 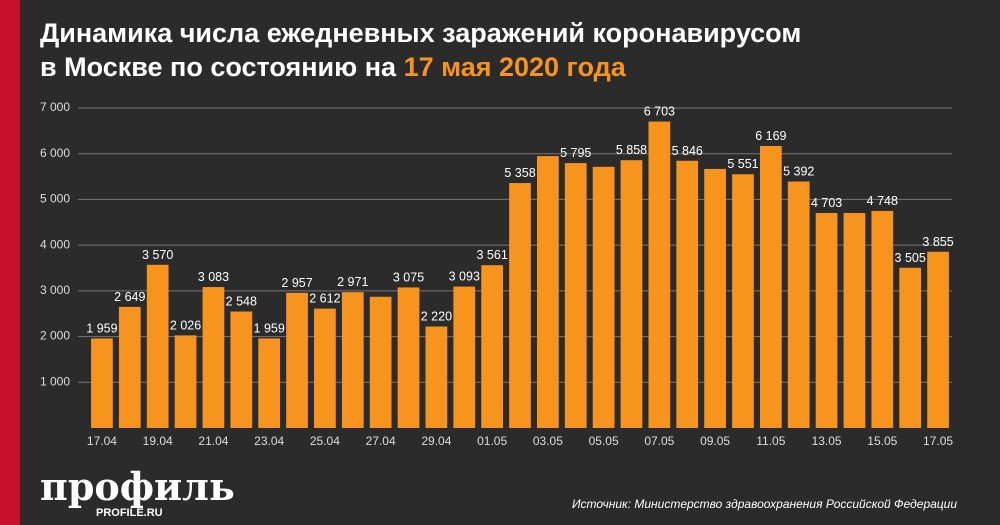 What do you see at coordinates (269, 441) in the screenshot?
I see `x-tick-label: 23.04` at bounding box center [269, 441].